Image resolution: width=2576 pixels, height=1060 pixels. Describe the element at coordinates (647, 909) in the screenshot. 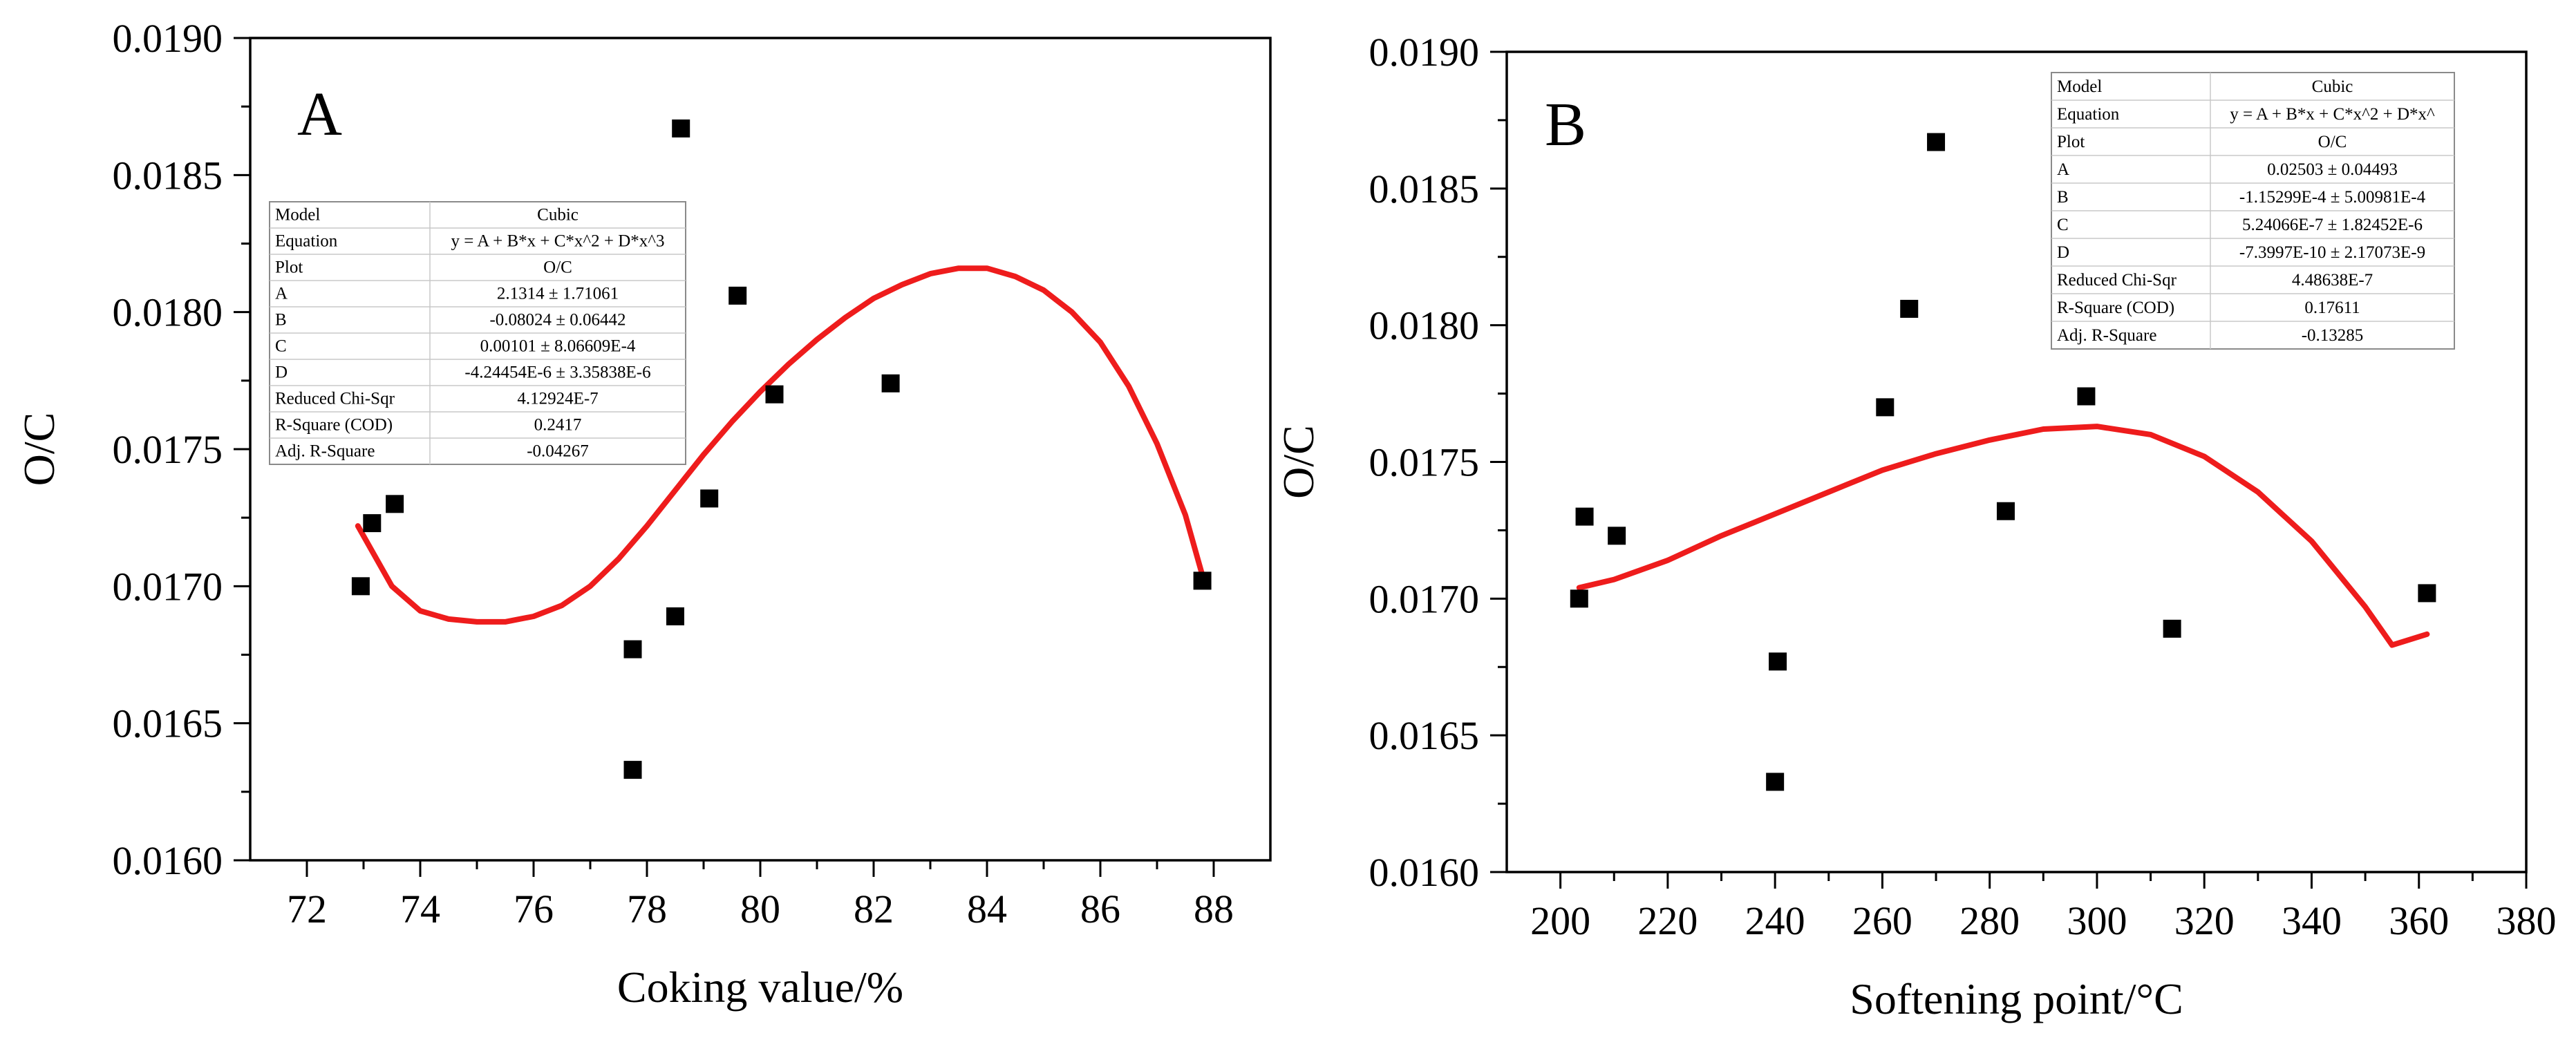

I see `x-tick-label: 78` at that location.